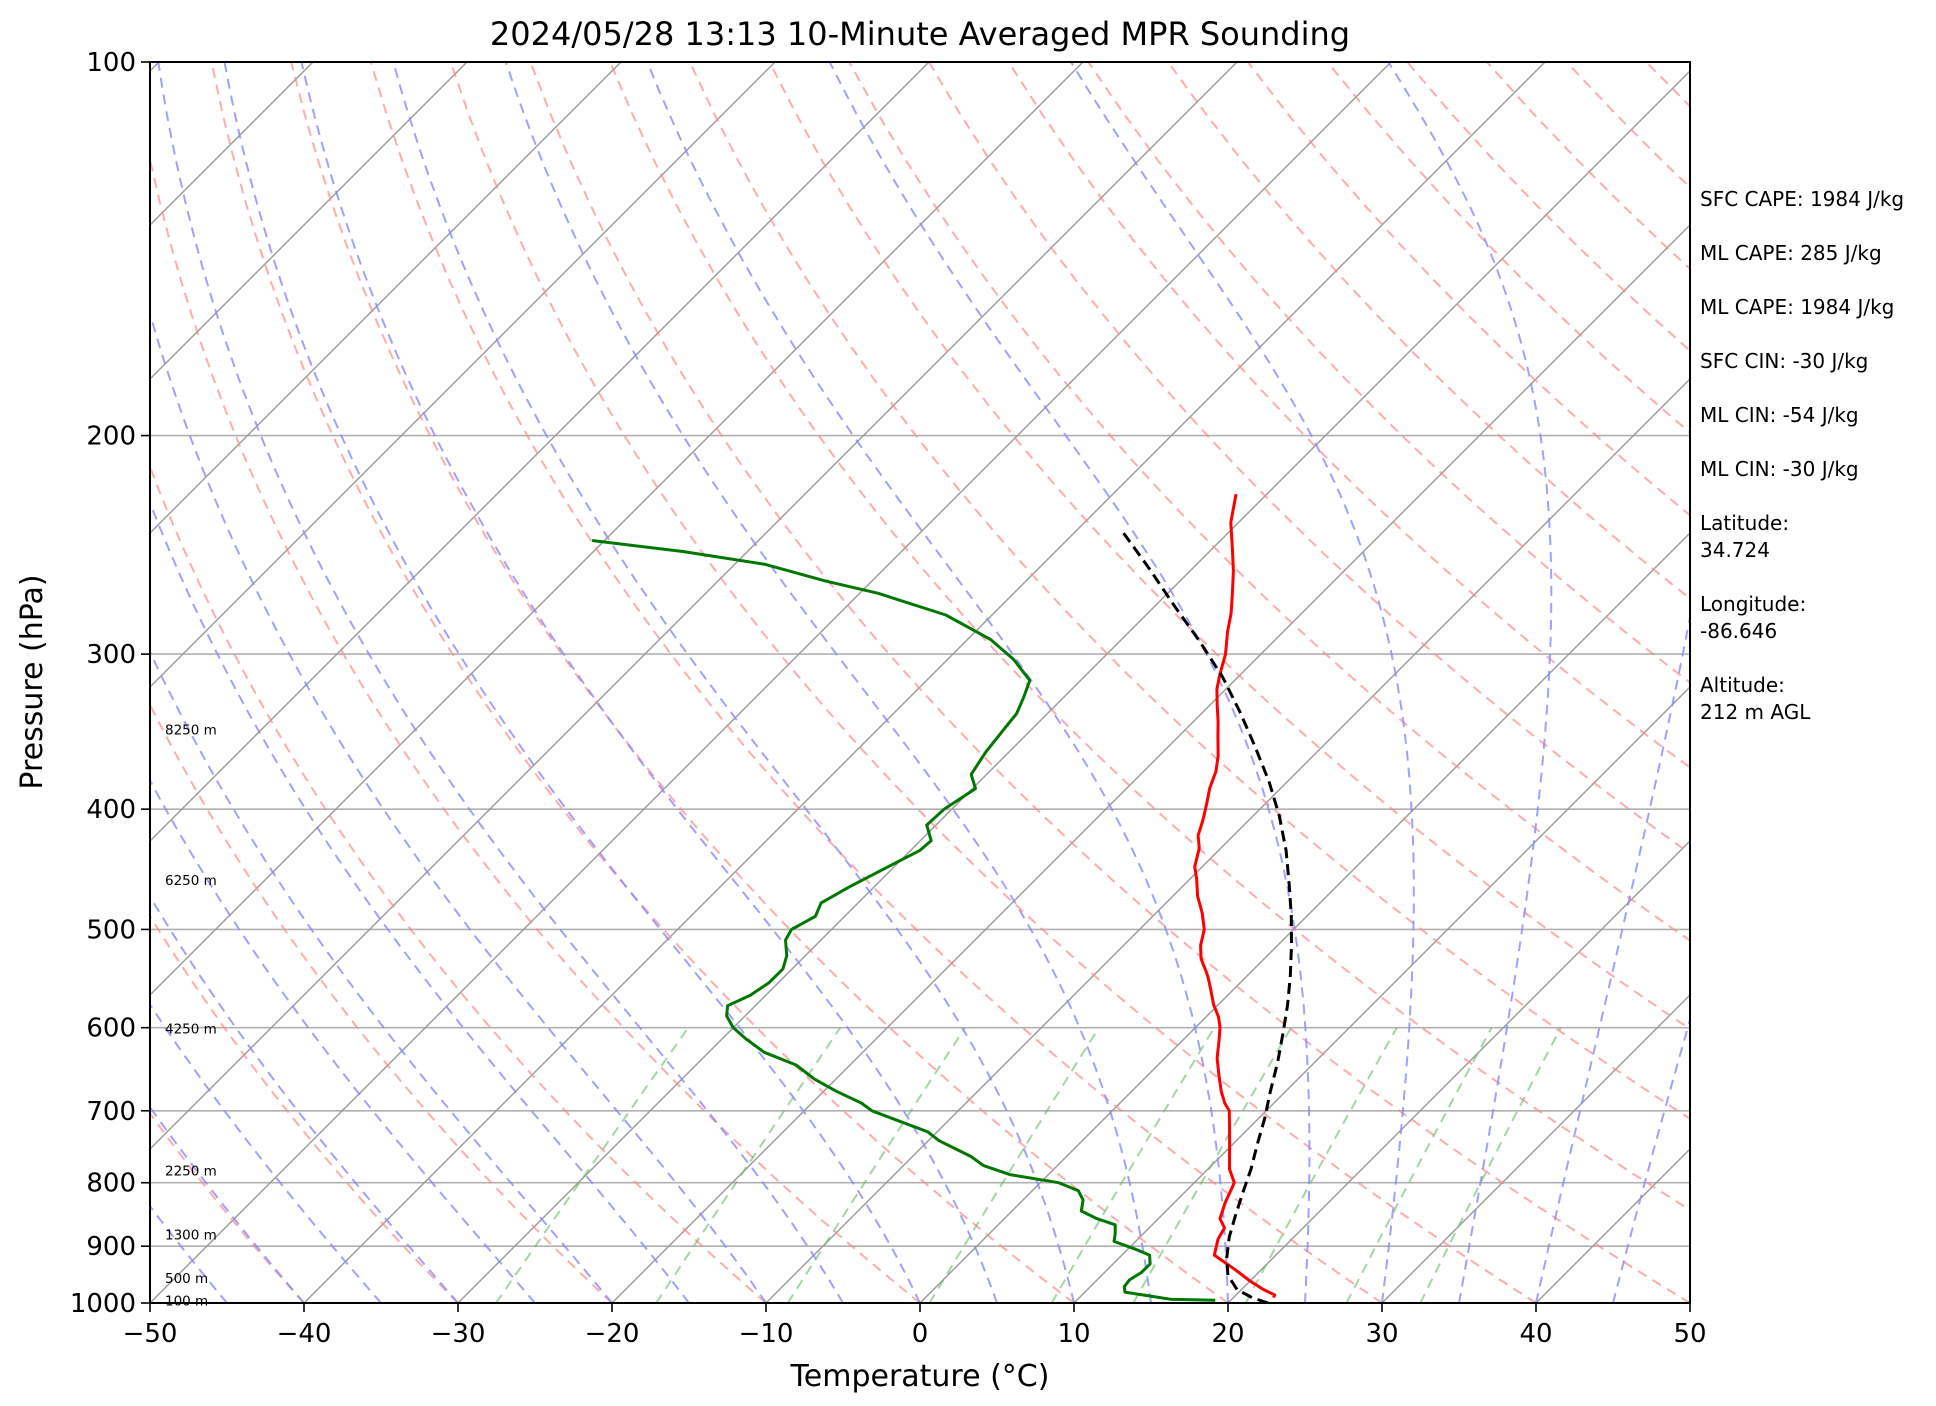  I want to click on x-axis-label: Temperature (°C), so click(920, 1376).